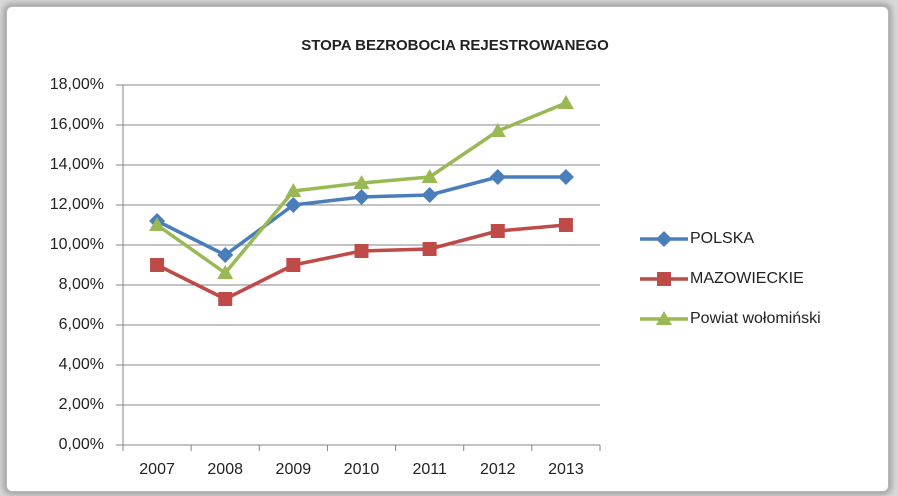 This screenshot has height=496, width=897. What do you see at coordinates (81, 404) in the screenshot?
I see `y-tick-label: 2,00%` at bounding box center [81, 404].